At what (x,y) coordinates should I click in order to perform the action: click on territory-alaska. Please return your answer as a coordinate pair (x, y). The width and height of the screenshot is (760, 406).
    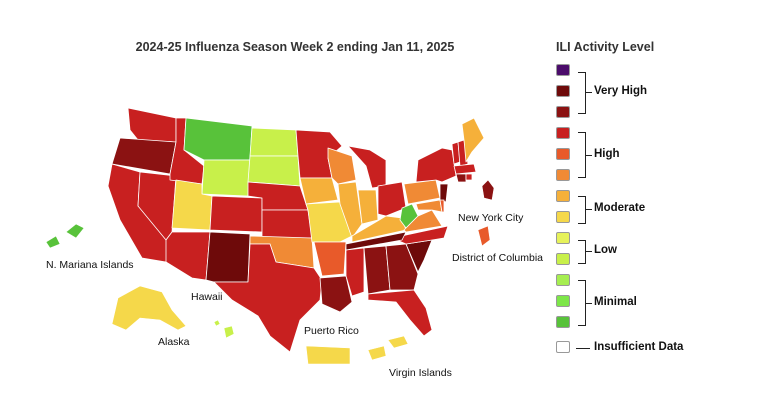
    Looking at the image, I should click on (149, 308).